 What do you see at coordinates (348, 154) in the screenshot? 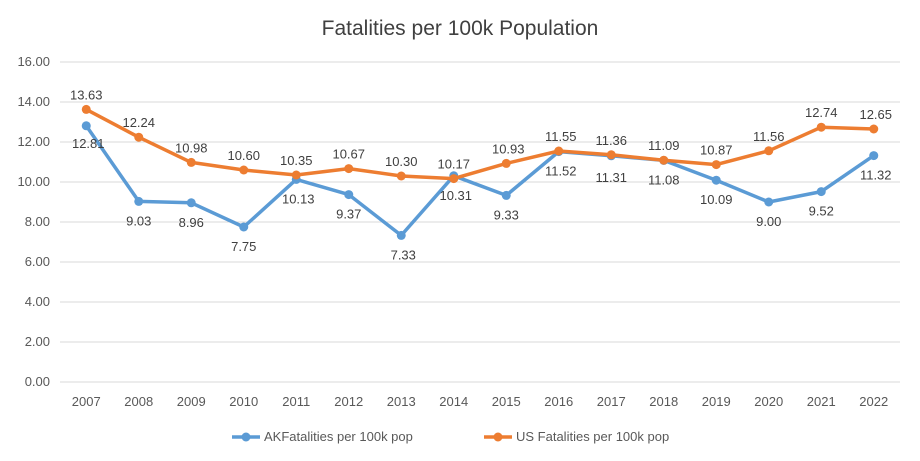
I see `data-label: 10.67` at bounding box center [348, 154].